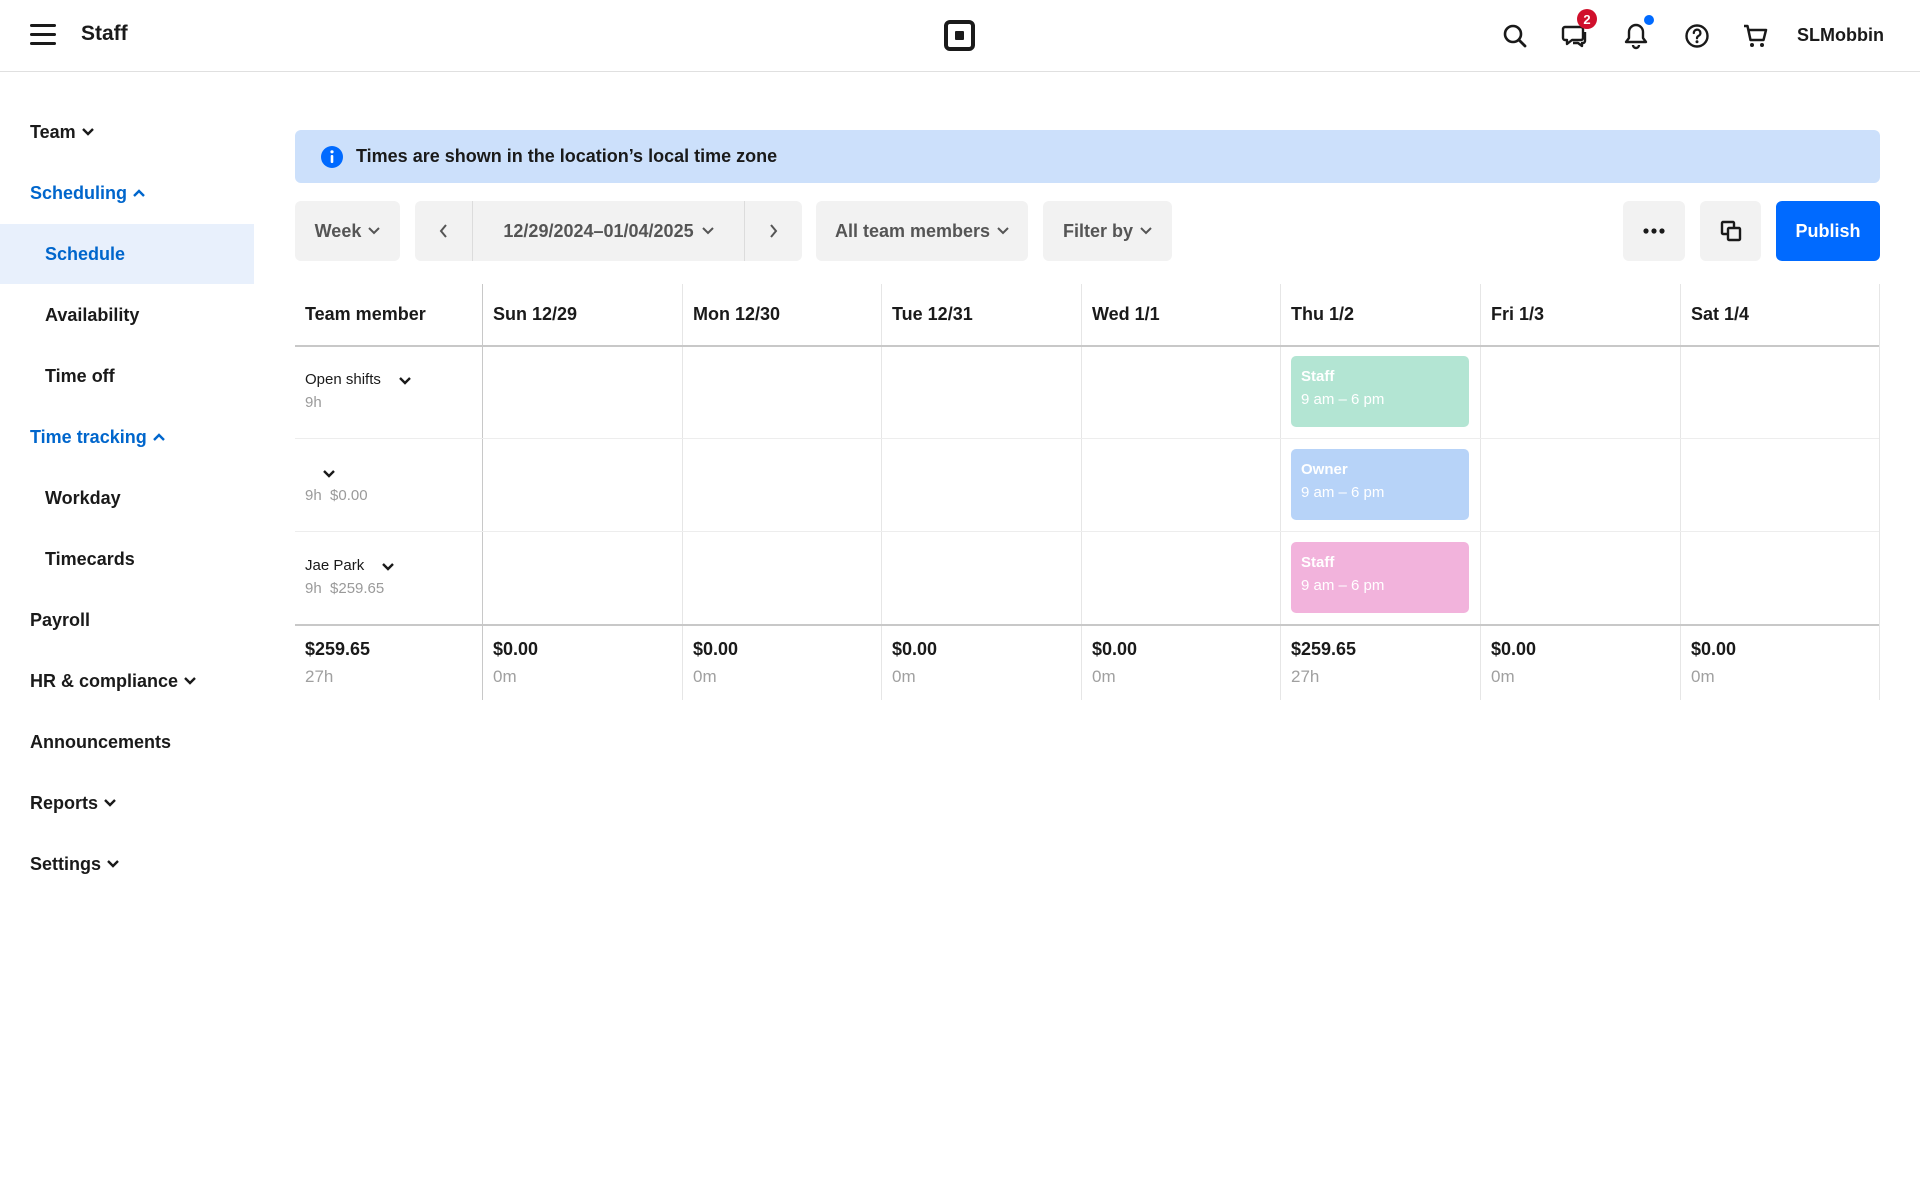 This screenshot has height=1200, width=1920. I want to click on day-column-header: Fri 1/3, so click(1518, 314).